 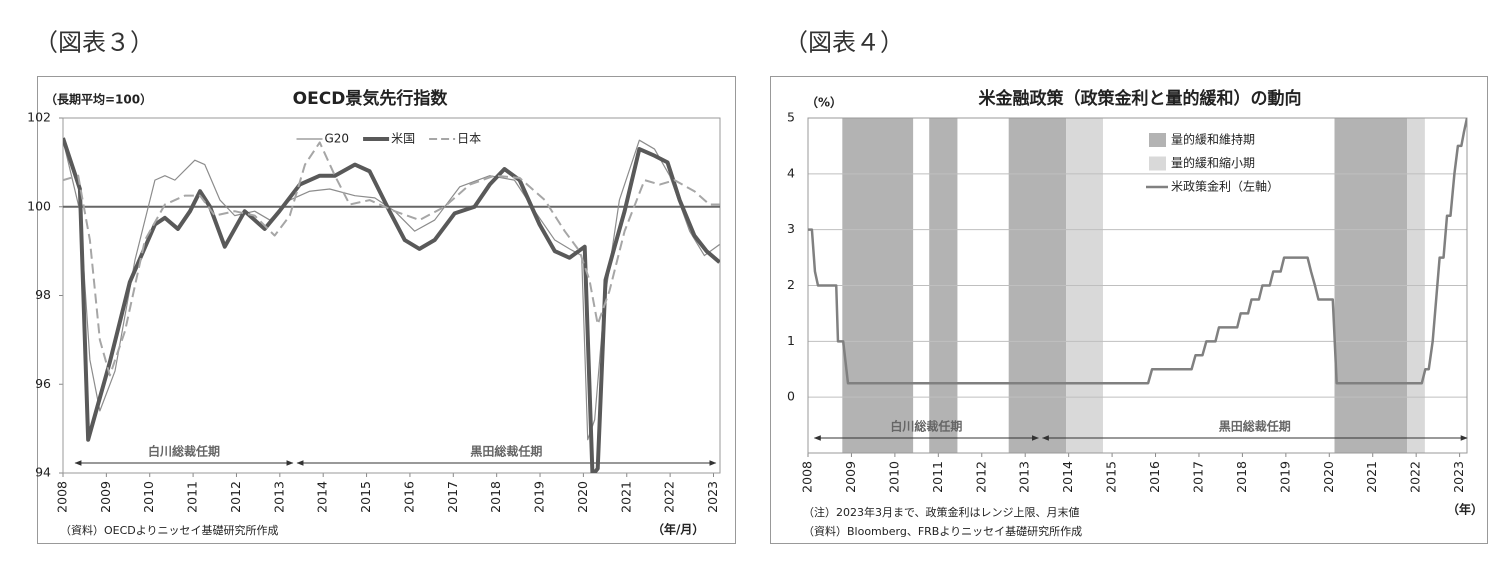 I want to click on x-axis-title: （年）, so click(x=1465, y=509).